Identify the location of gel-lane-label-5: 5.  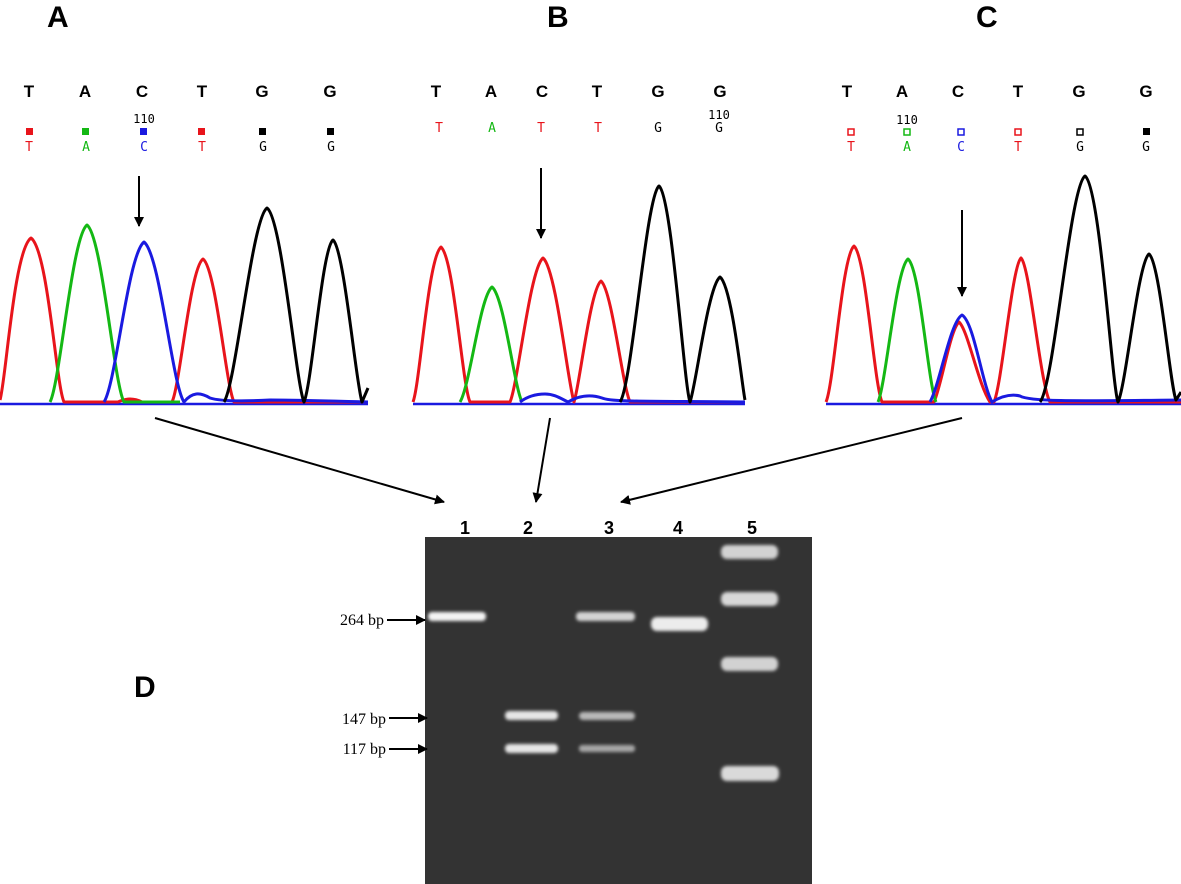
(752, 528).